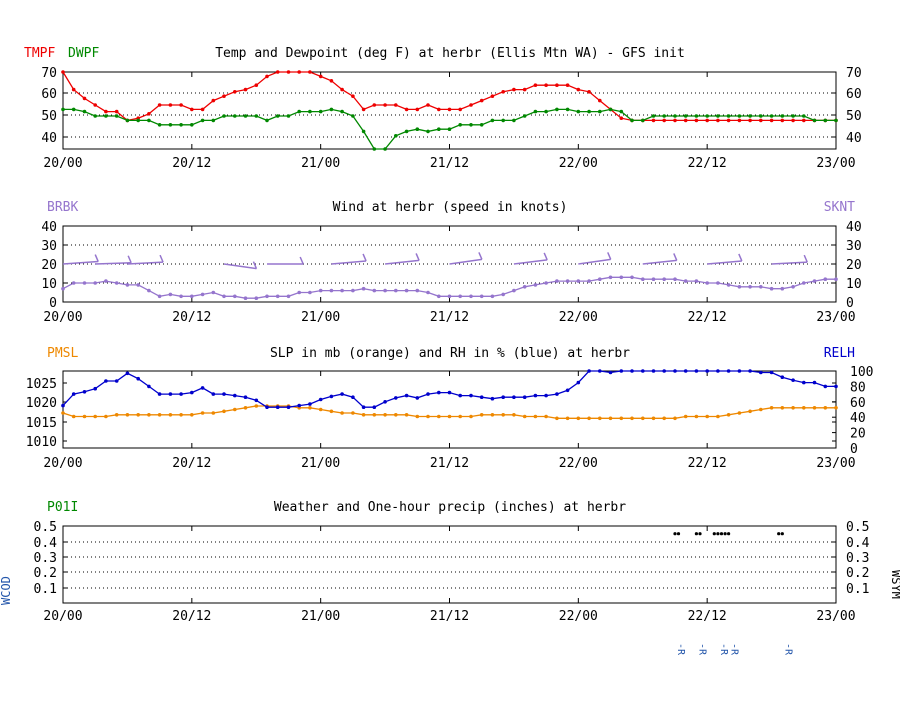 Image resolution: width=900 pixels, height=704 pixels. I want to click on rh-right-ytick-label: 60, so click(858, 403).